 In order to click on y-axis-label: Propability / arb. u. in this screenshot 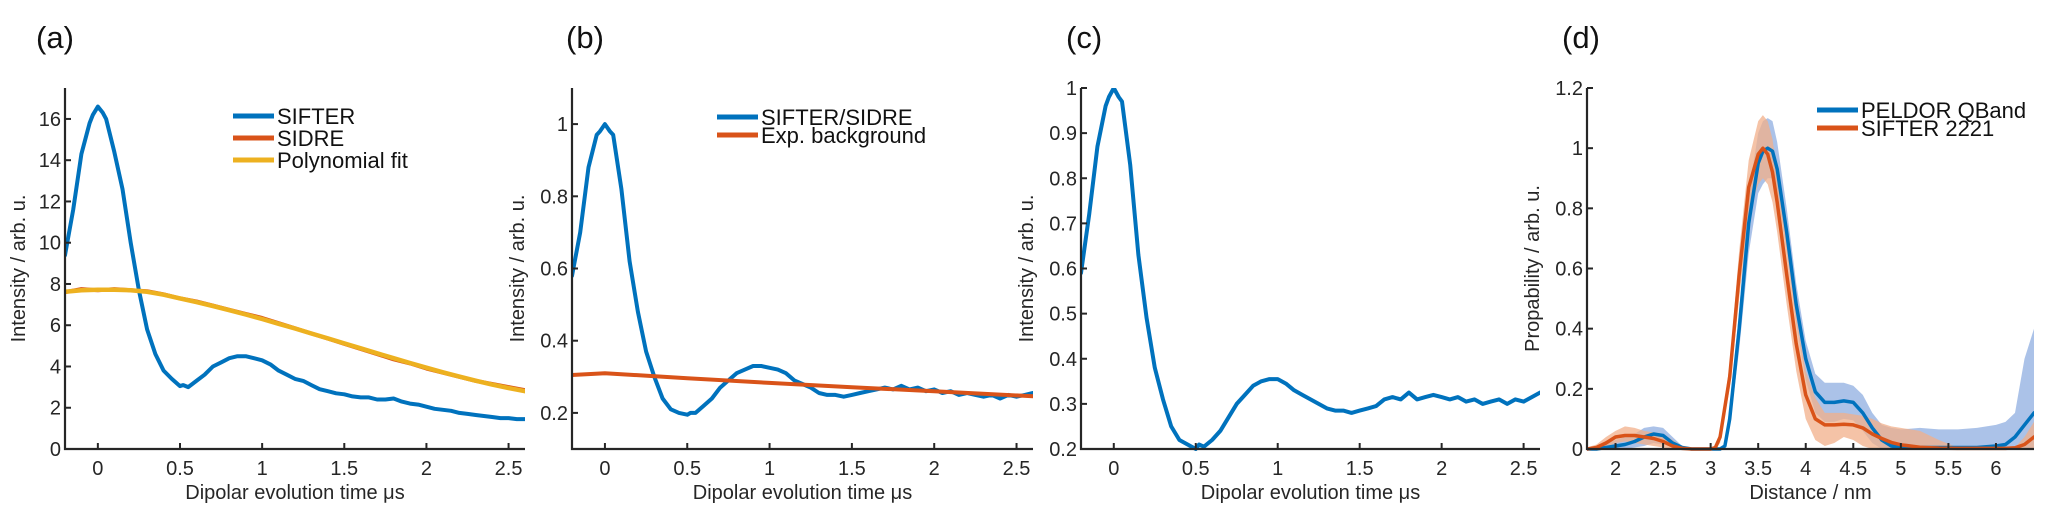, I will do `click(1533, 268)`.